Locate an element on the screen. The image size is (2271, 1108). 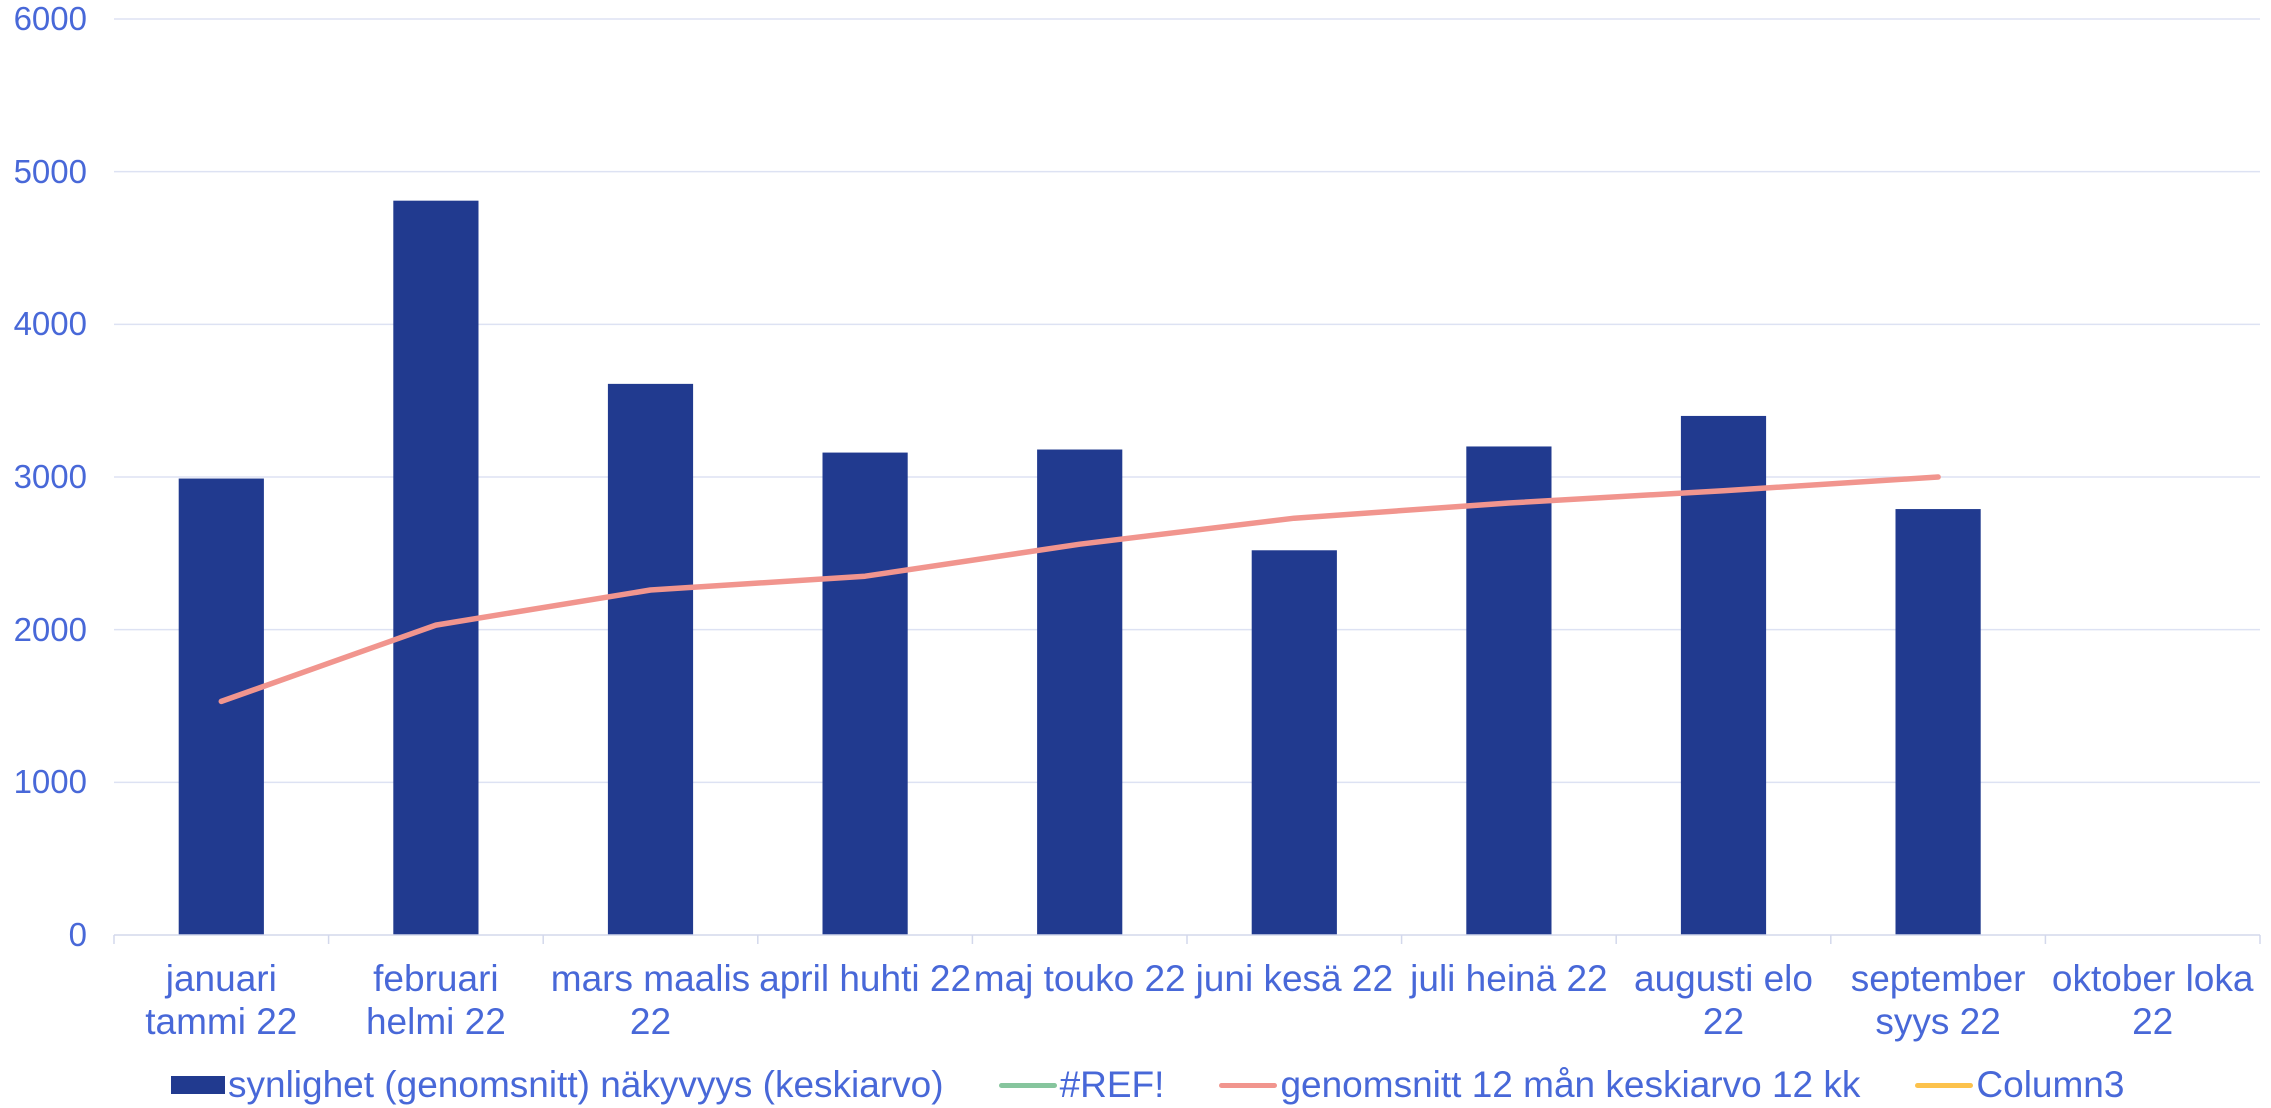
x-axis-category-label: mars maalis 22 is located at coordinates (650, 1000).